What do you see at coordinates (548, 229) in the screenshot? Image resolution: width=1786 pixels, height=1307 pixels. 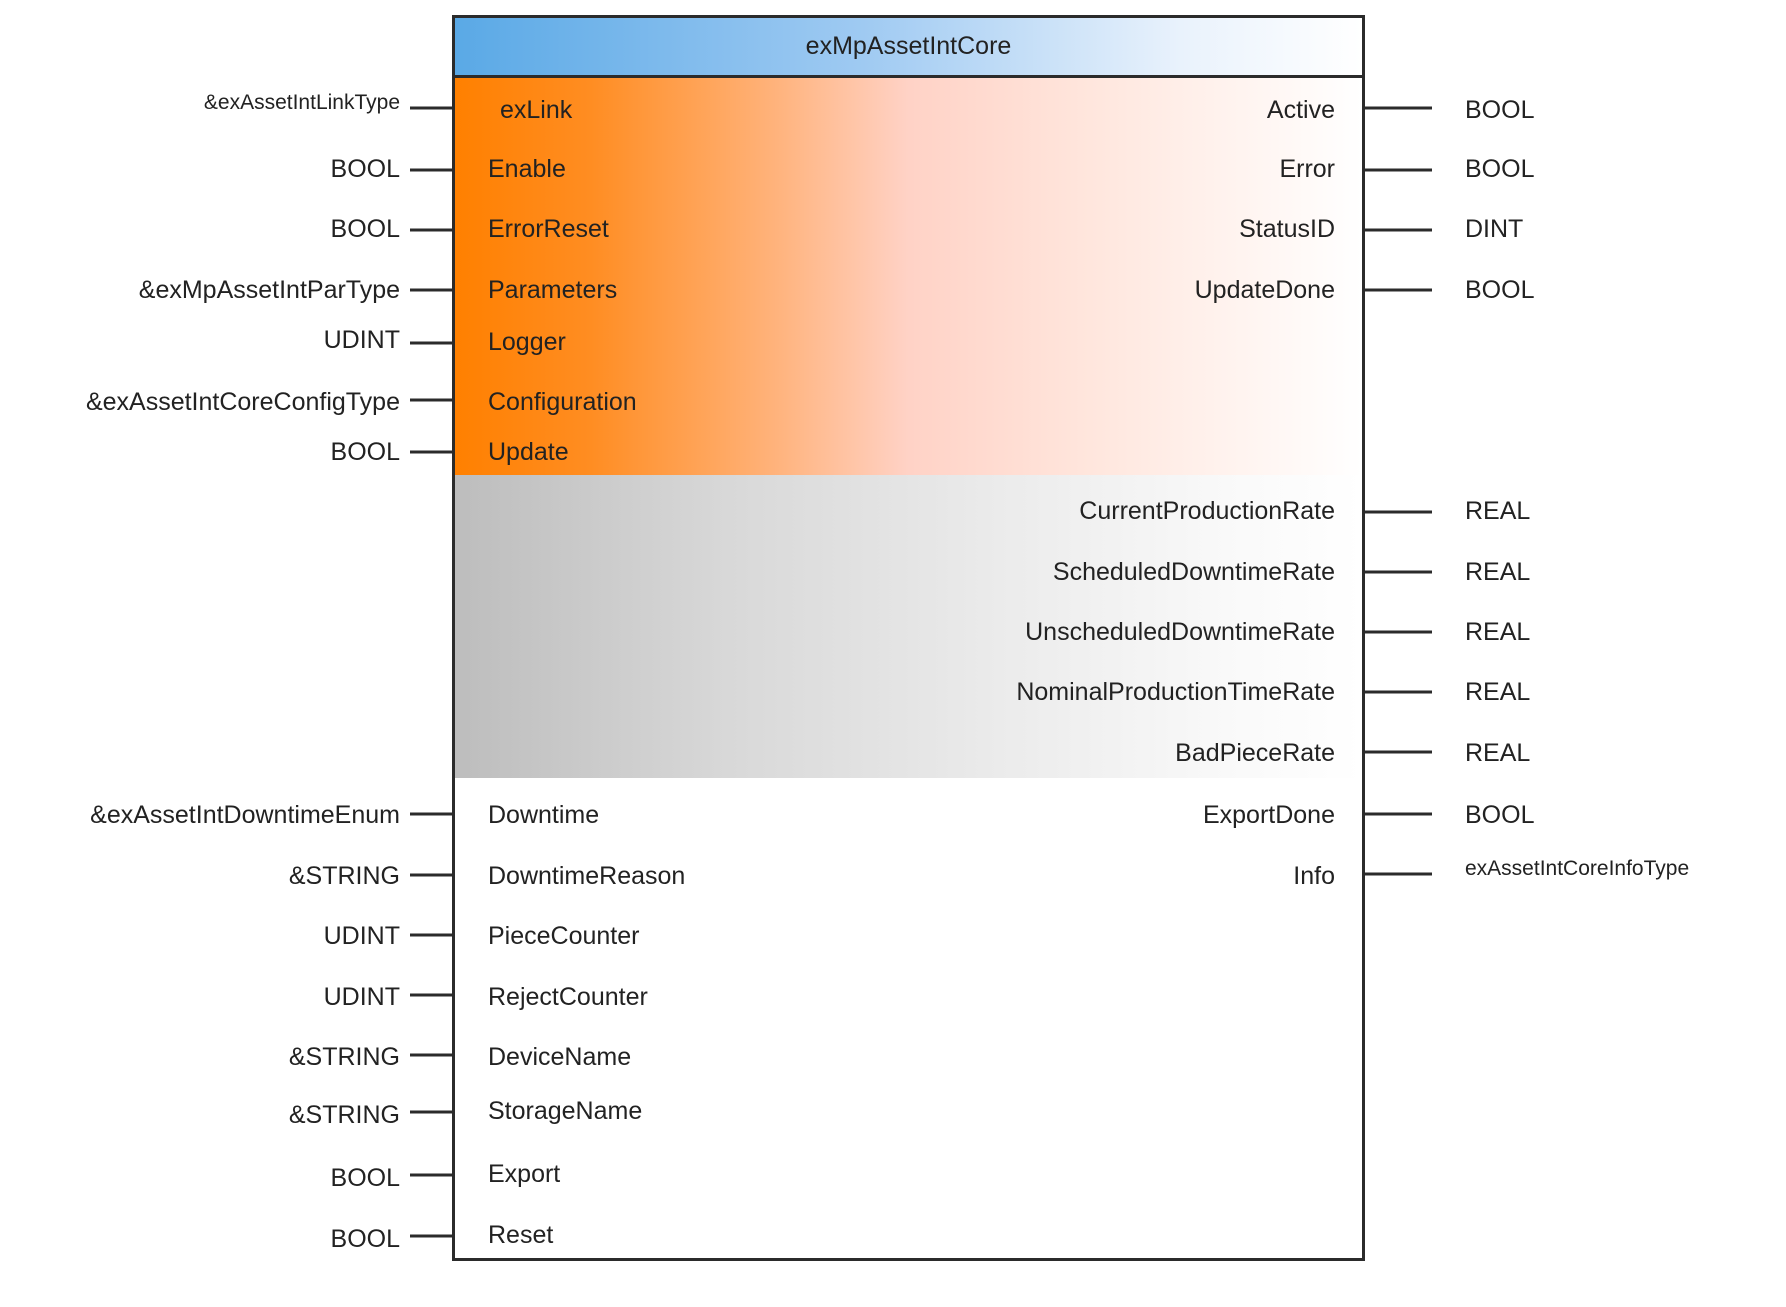 I see `input-pin-label: ErrorReset` at bounding box center [548, 229].